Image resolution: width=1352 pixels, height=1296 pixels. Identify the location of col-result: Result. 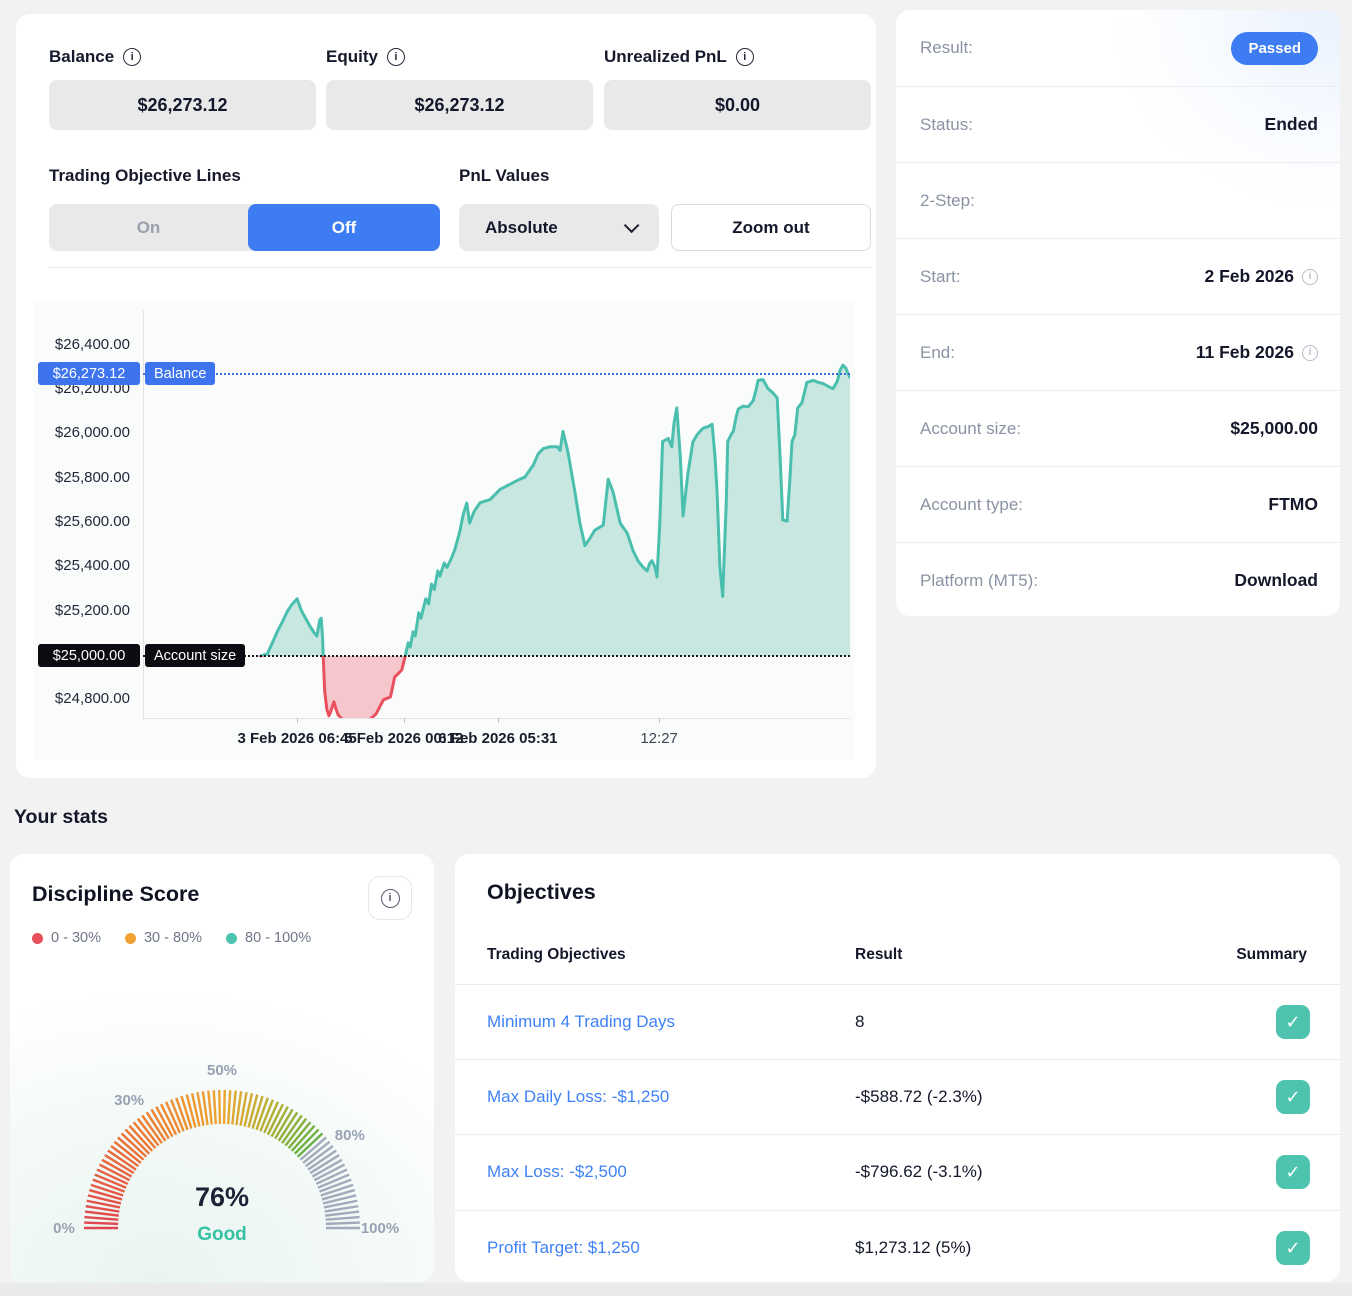
(879, 954).